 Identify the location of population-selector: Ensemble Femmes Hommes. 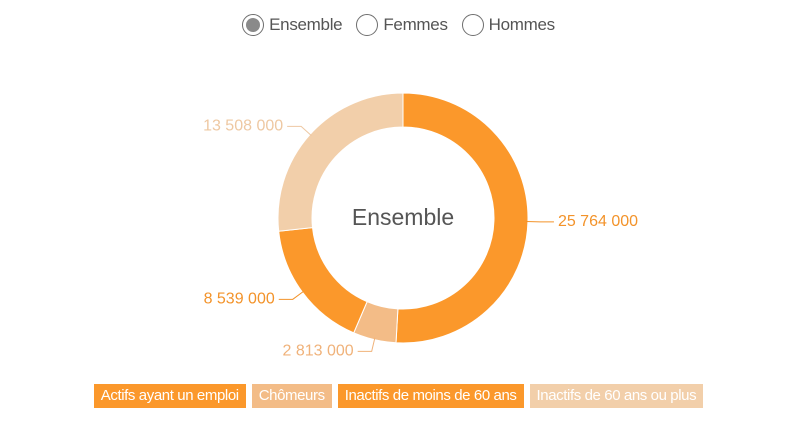
(398, 25).